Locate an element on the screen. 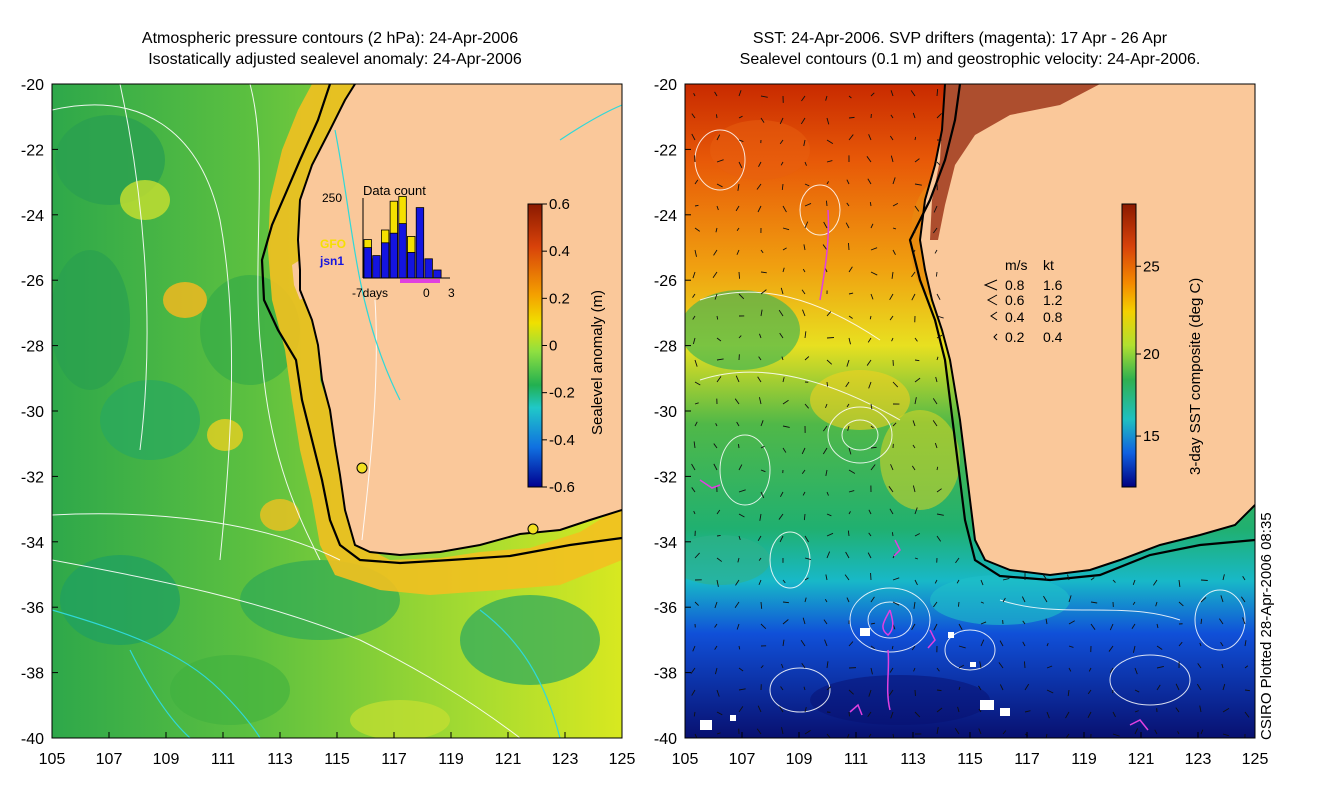 This screenshot has width=1320, height=810. velocity-legend-row: 0.4 0.8 is located at coordinates (1026, 317).